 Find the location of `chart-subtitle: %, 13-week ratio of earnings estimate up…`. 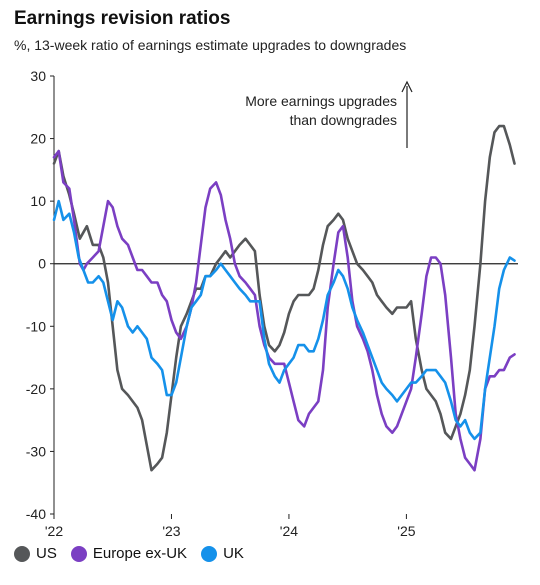

chart-subtitle: %, 13-week ratio of earnings estimate up… is located at coordinates (210, 45).